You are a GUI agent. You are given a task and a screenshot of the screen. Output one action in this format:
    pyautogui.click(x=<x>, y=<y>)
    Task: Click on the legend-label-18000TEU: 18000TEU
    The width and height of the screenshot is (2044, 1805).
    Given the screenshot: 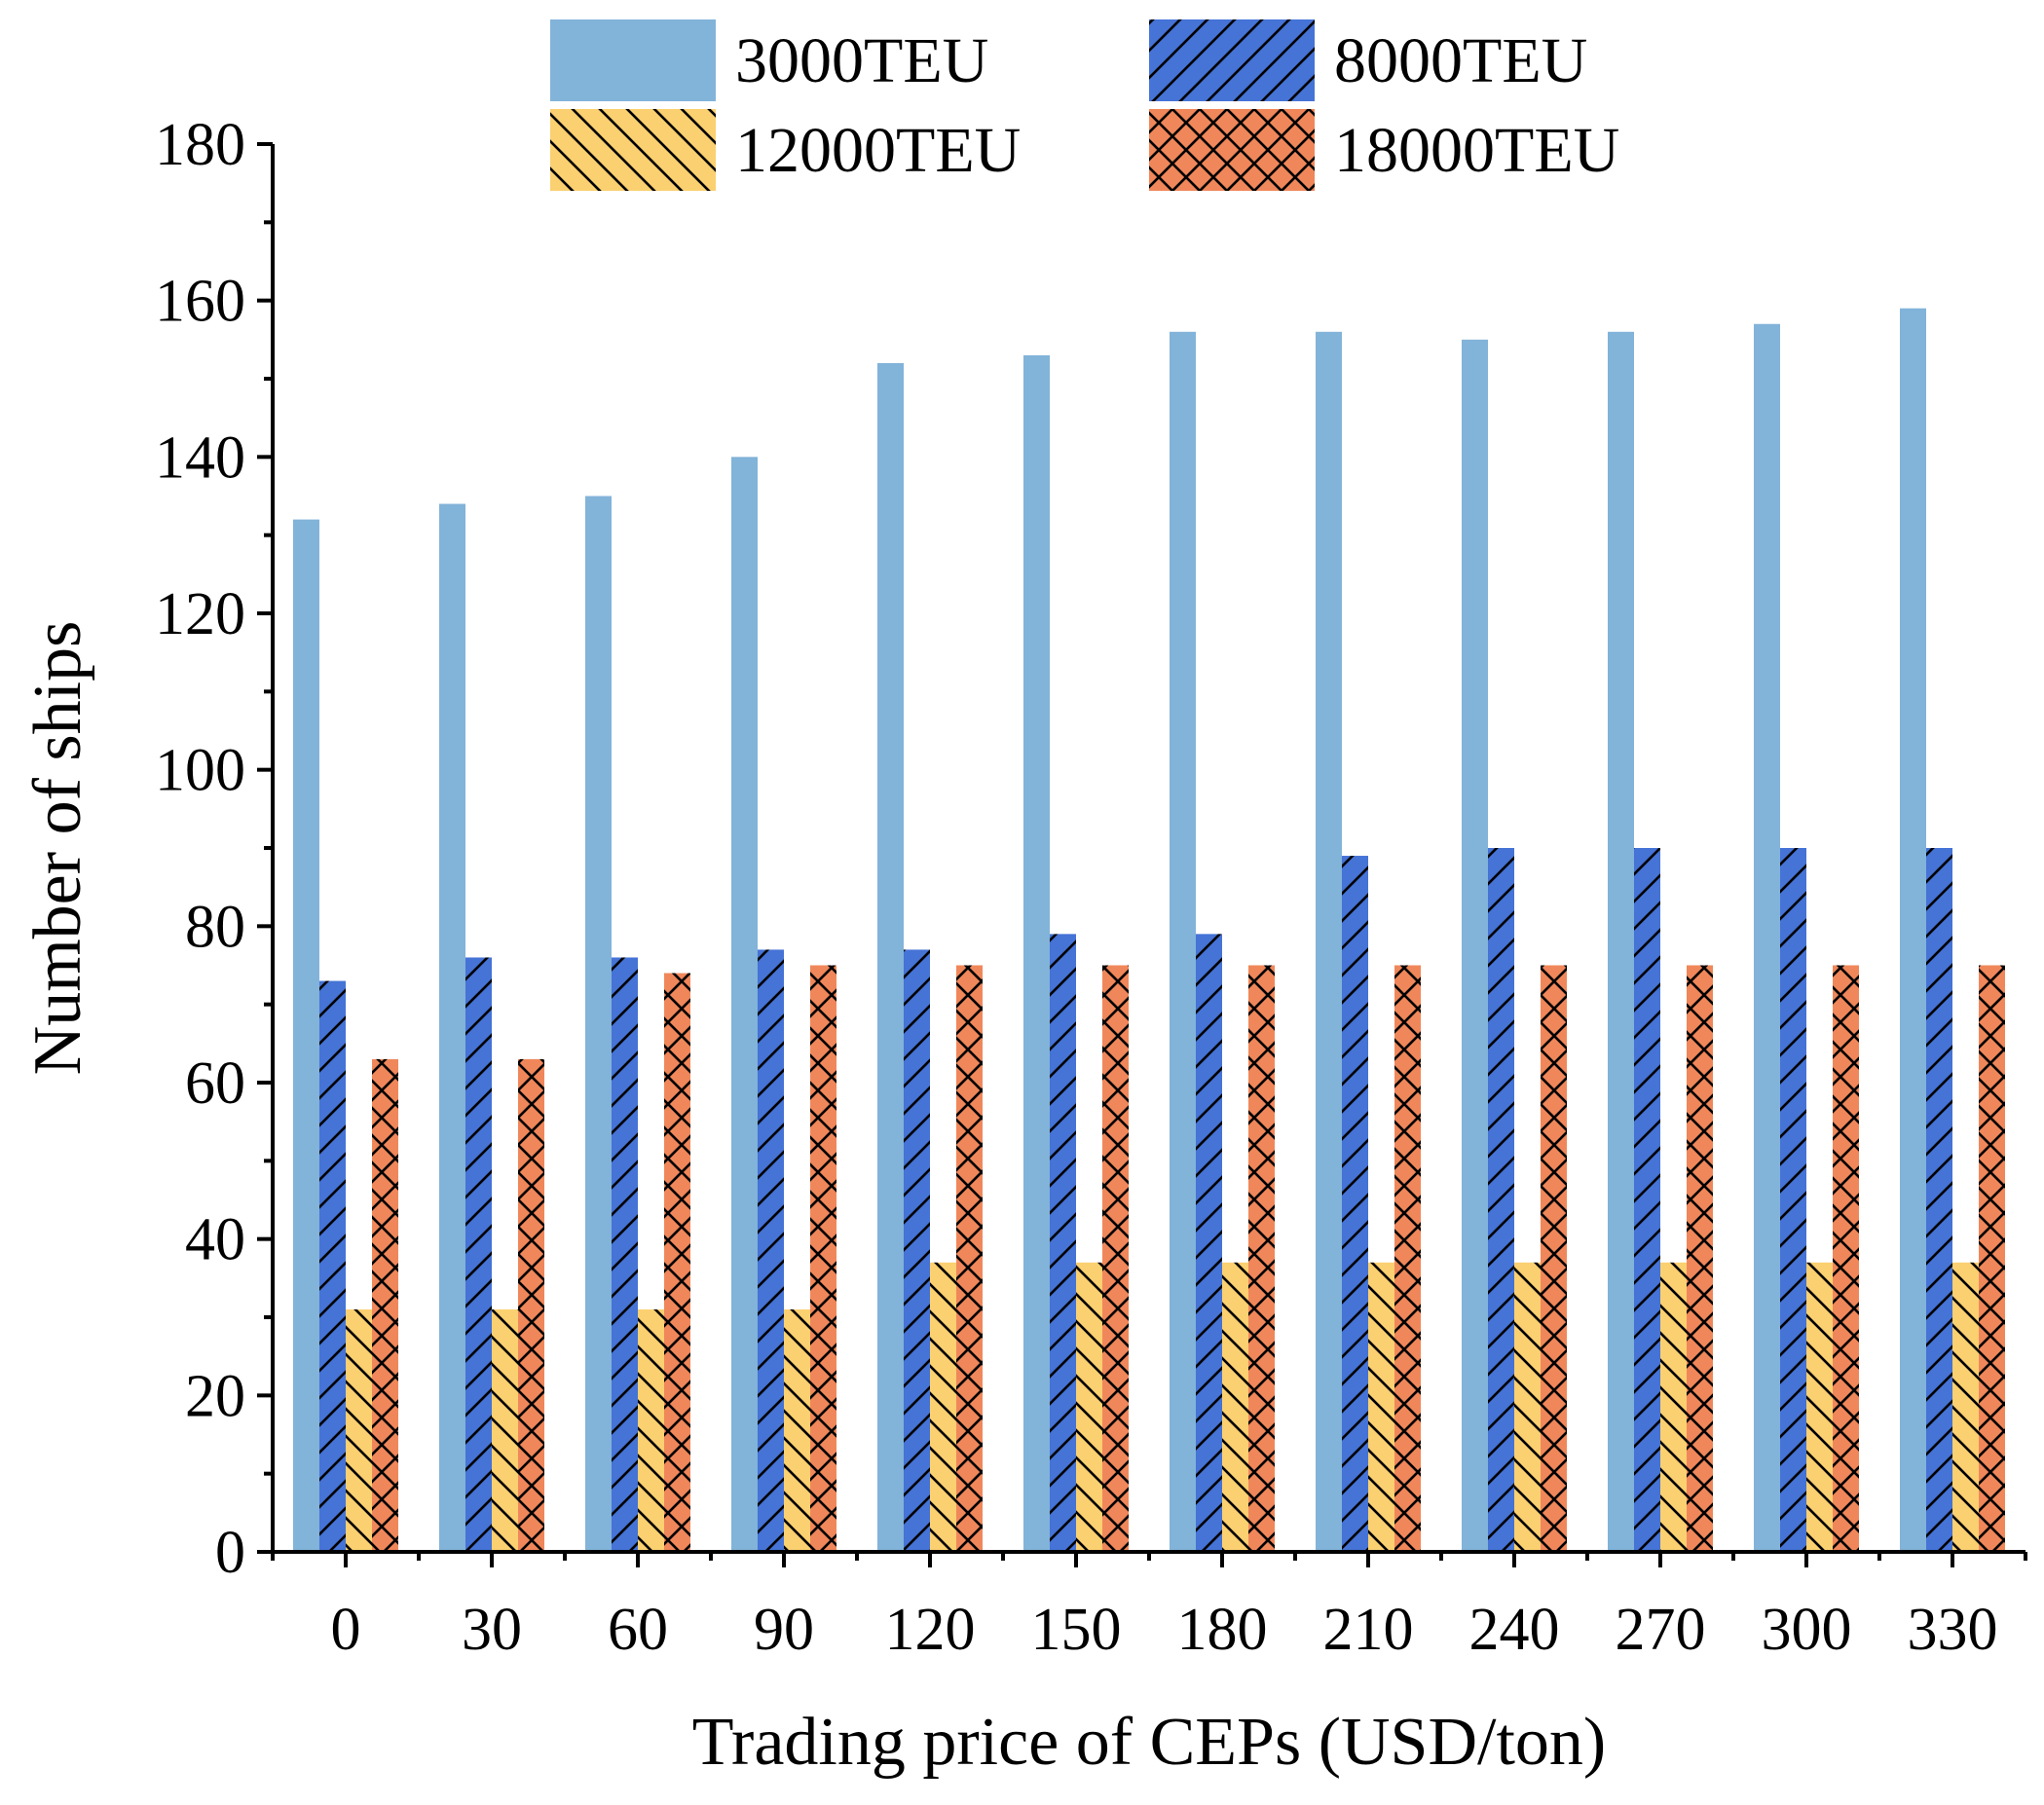 What is the action you would take?
    pyautogui.click(x=1476, y=150)
    